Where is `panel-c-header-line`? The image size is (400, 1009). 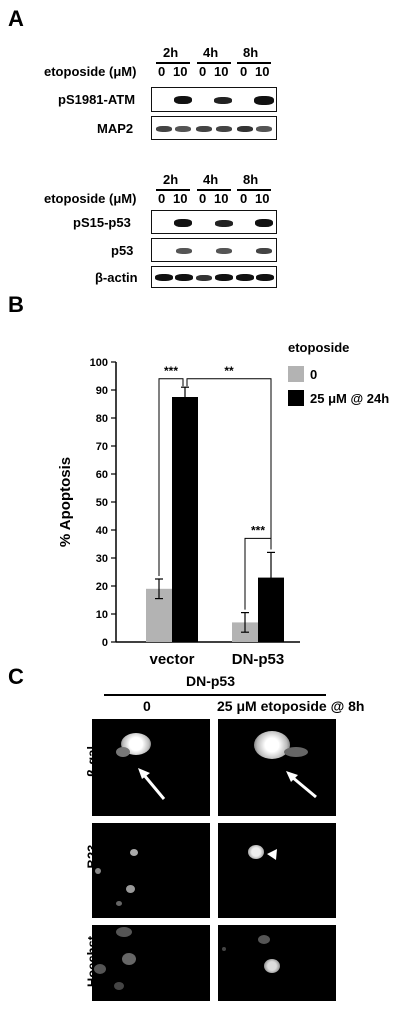
panel-c-header-line is located at coordinates (215, 695).